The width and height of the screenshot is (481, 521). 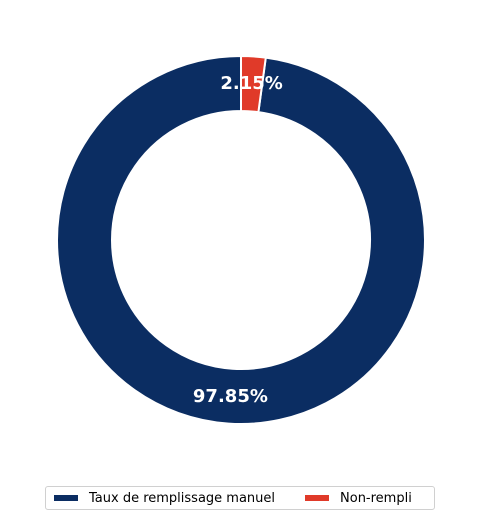 What do you see at coordinates (182, 498) in the screenshot?
I see `legend-label-filled: Taux de remplissage manuel` at bounding box center [182, 498].